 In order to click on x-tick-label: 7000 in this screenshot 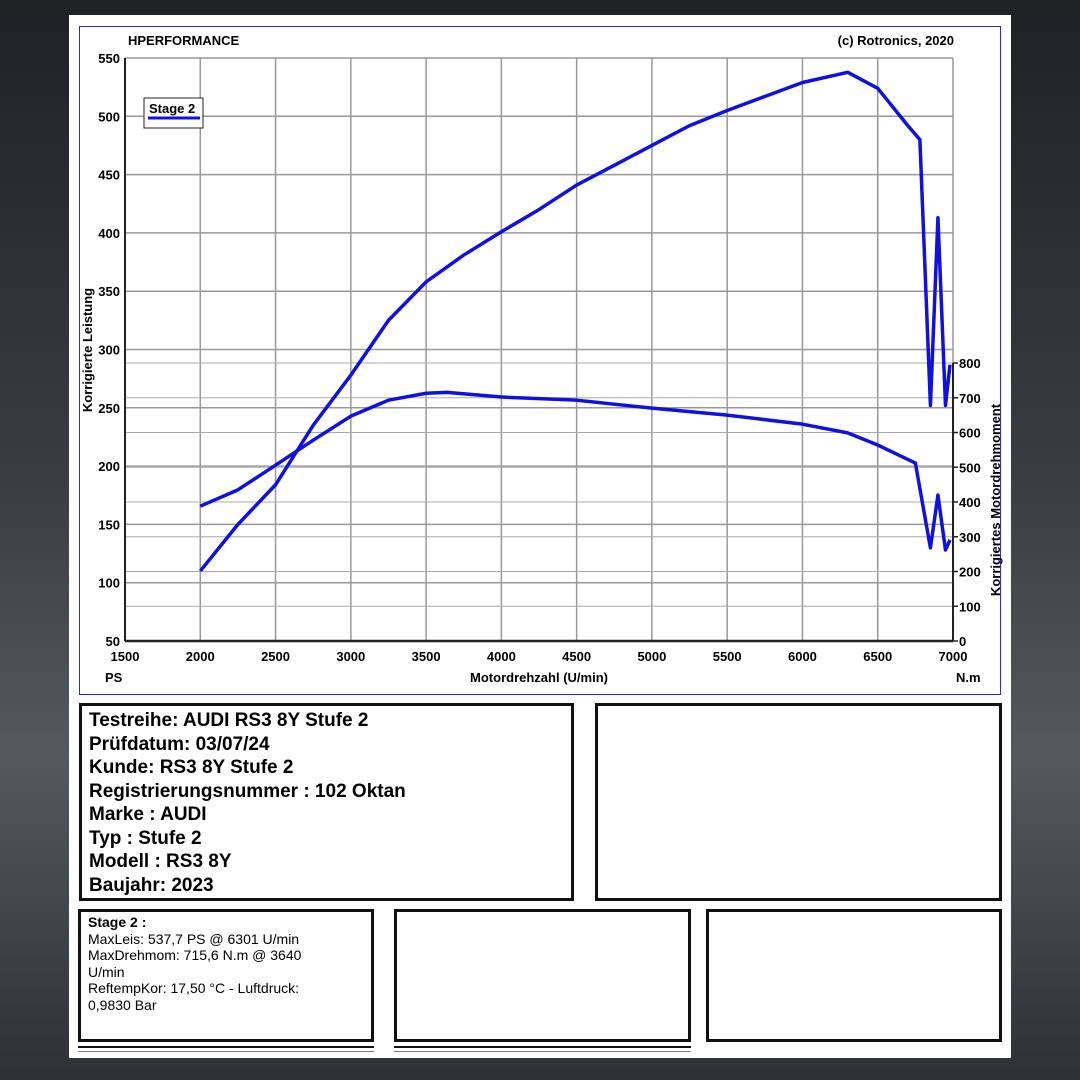, I will do `click(953, 656)`.